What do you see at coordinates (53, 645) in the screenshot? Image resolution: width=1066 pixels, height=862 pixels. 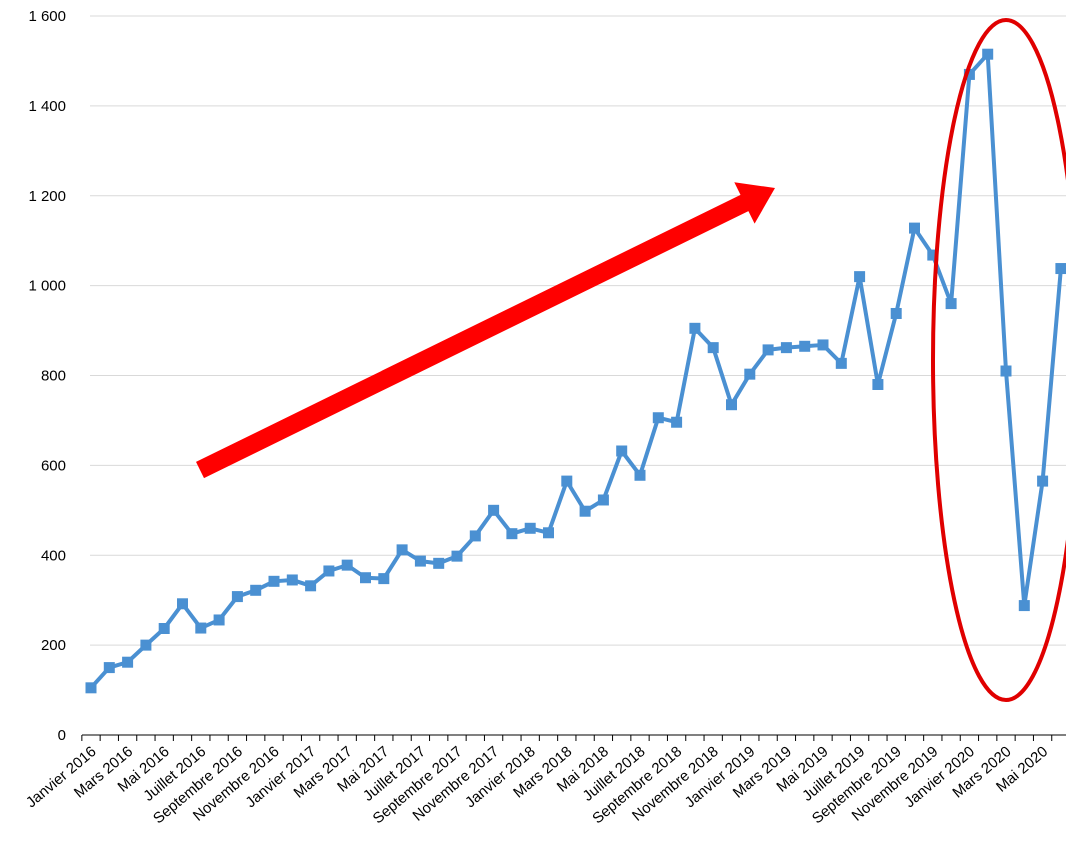 I see `y-tick-label: 200` at bounding box center [53, 645].